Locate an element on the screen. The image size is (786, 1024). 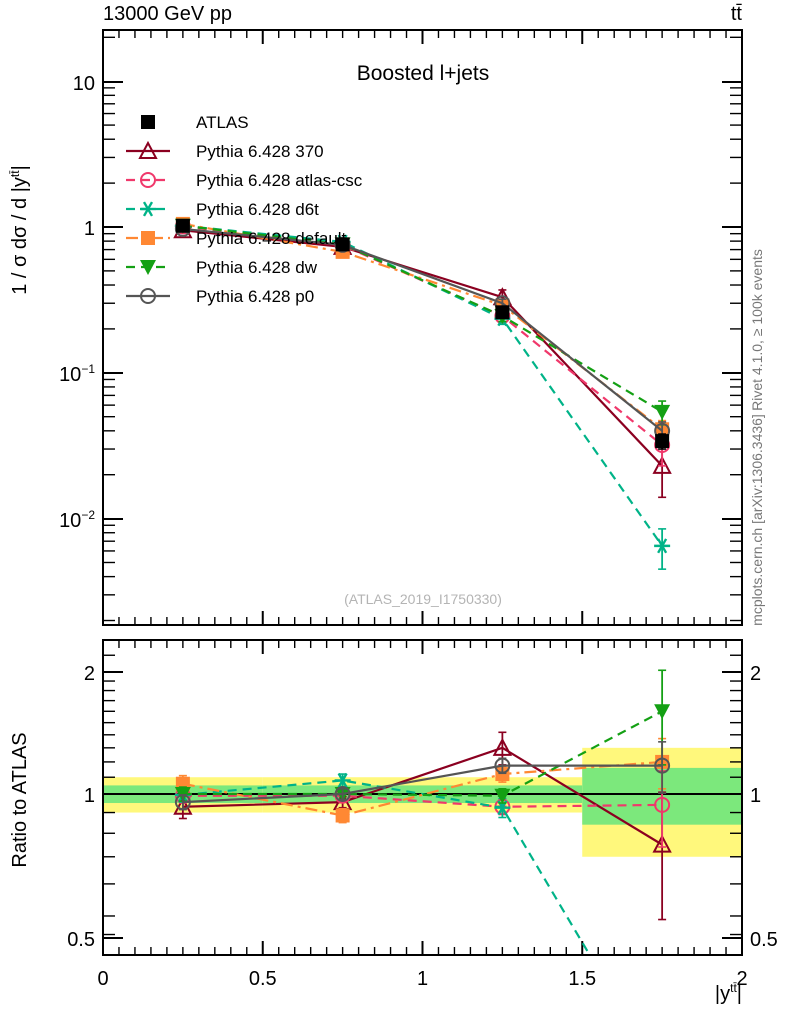
header-left: 13000 GeV pp is located at coordinates (167, 14).